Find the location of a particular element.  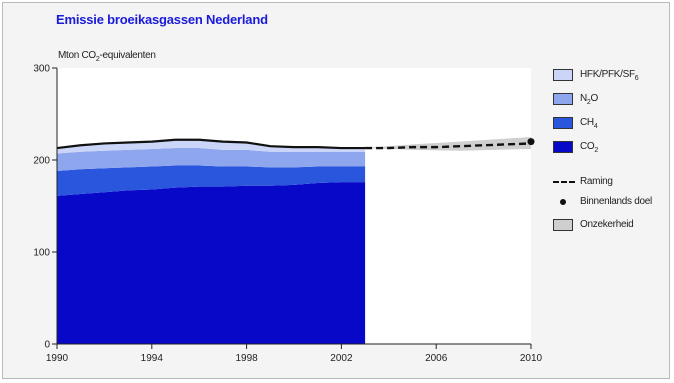

y-unit-label: Mton CO2-equivalenten is located at coordinates (107, 56).